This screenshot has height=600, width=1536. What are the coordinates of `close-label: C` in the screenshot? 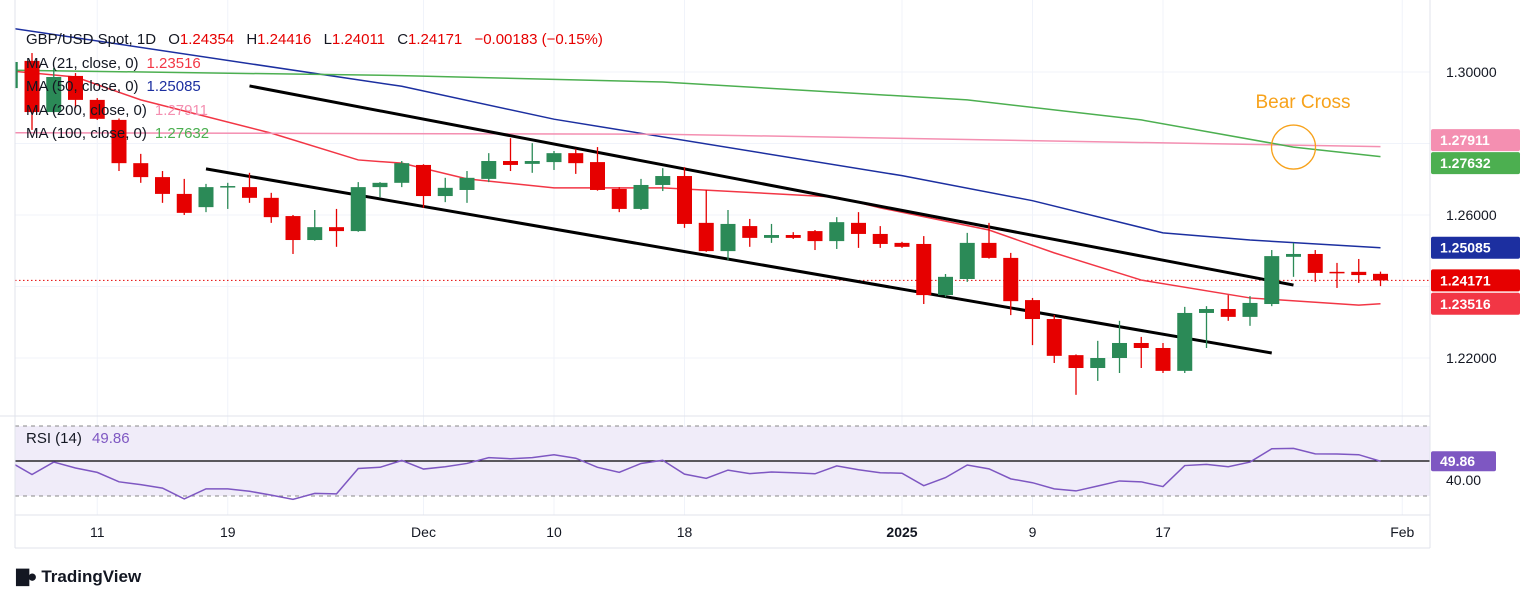 It's located at (403, 39).